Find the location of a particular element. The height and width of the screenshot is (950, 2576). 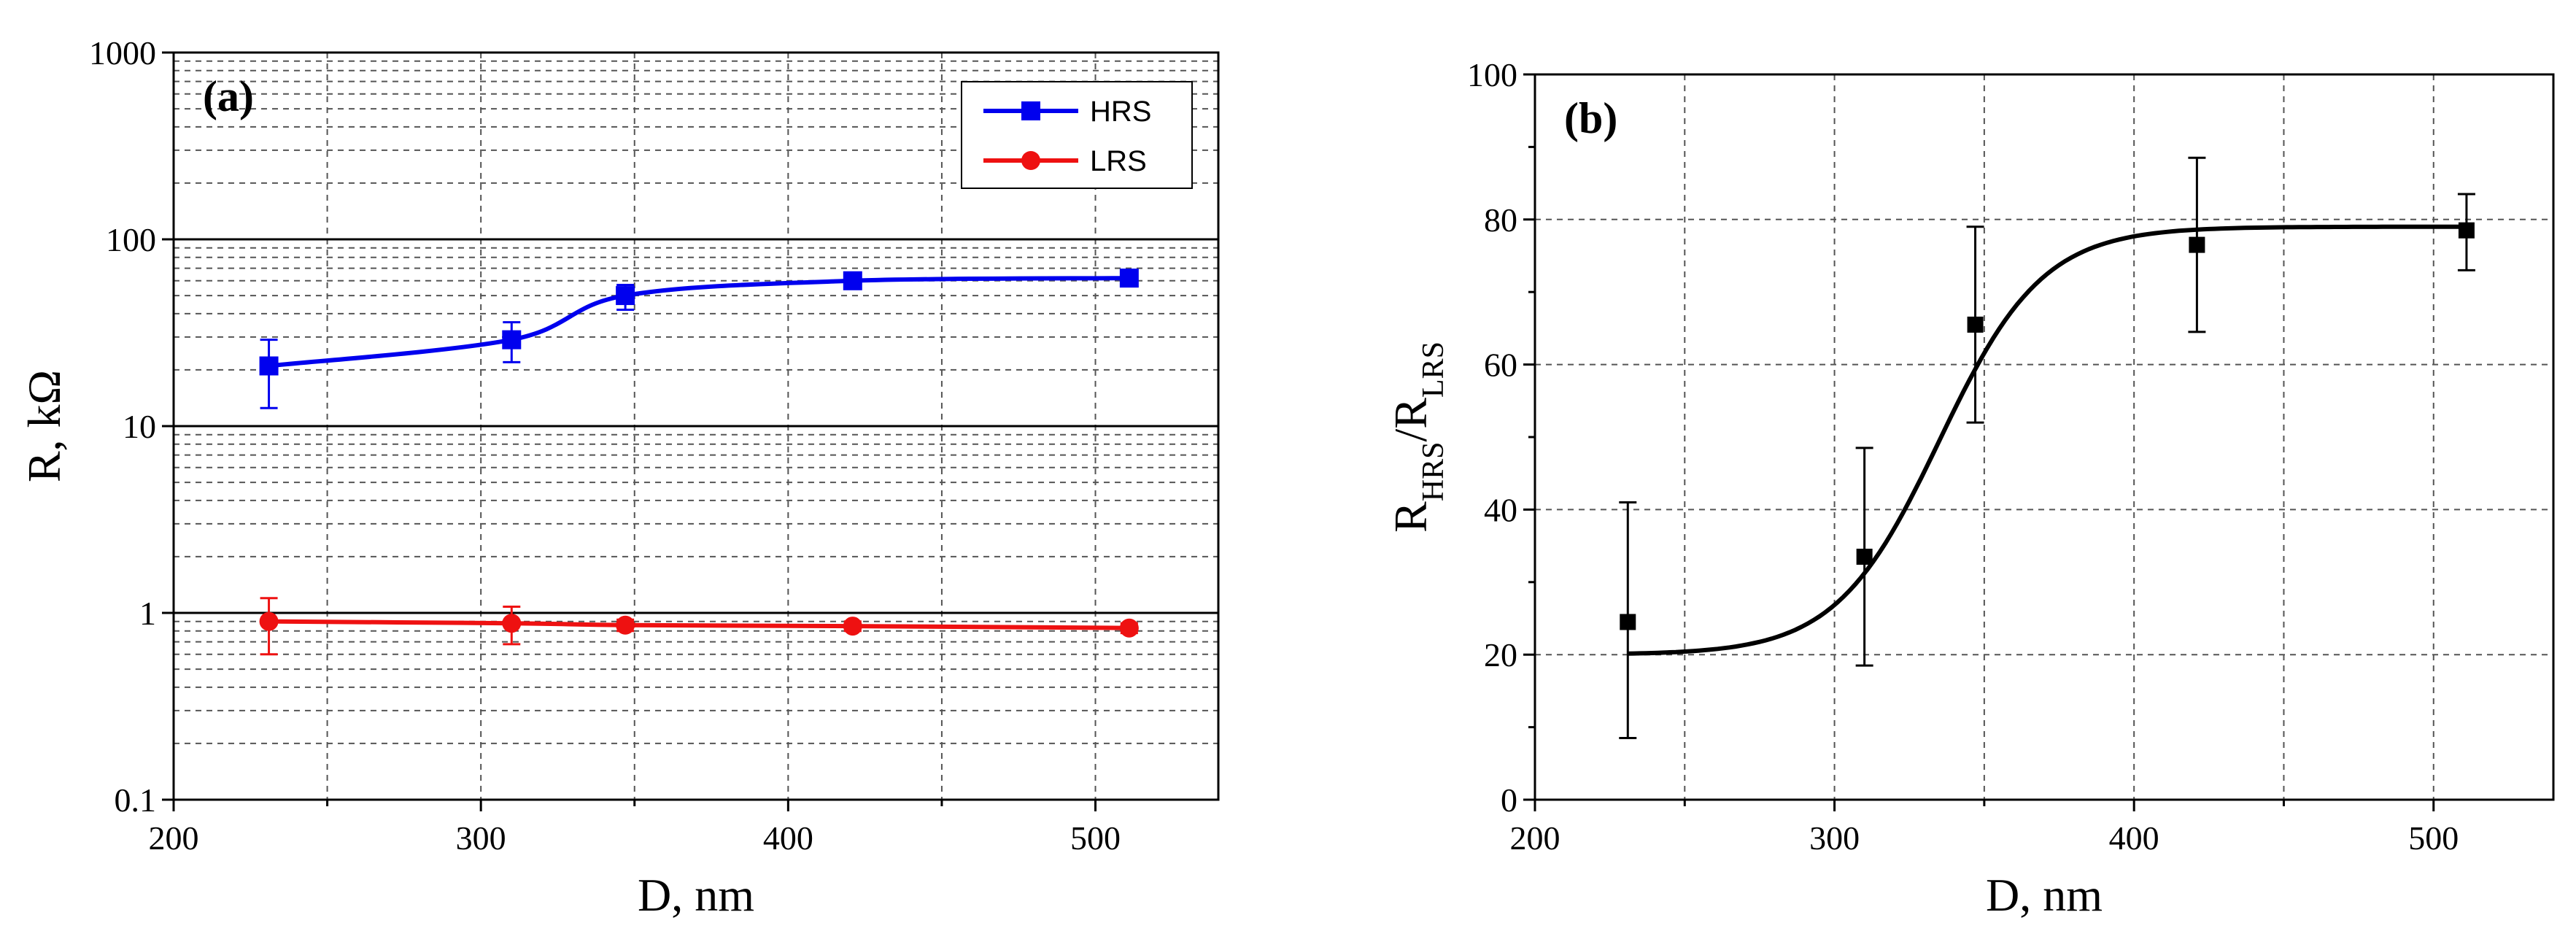

legend-box is located at coordinates (1077, 135).